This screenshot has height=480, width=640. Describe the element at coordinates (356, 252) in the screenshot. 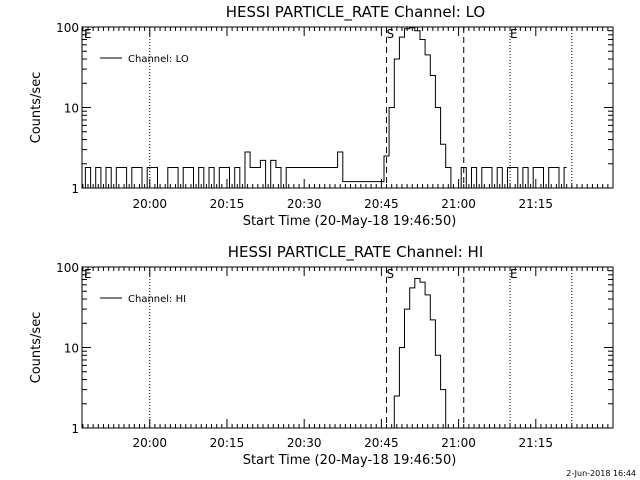

I see `chart-title: HESSI PARTICLE_RATE Channel: HI` at that location.